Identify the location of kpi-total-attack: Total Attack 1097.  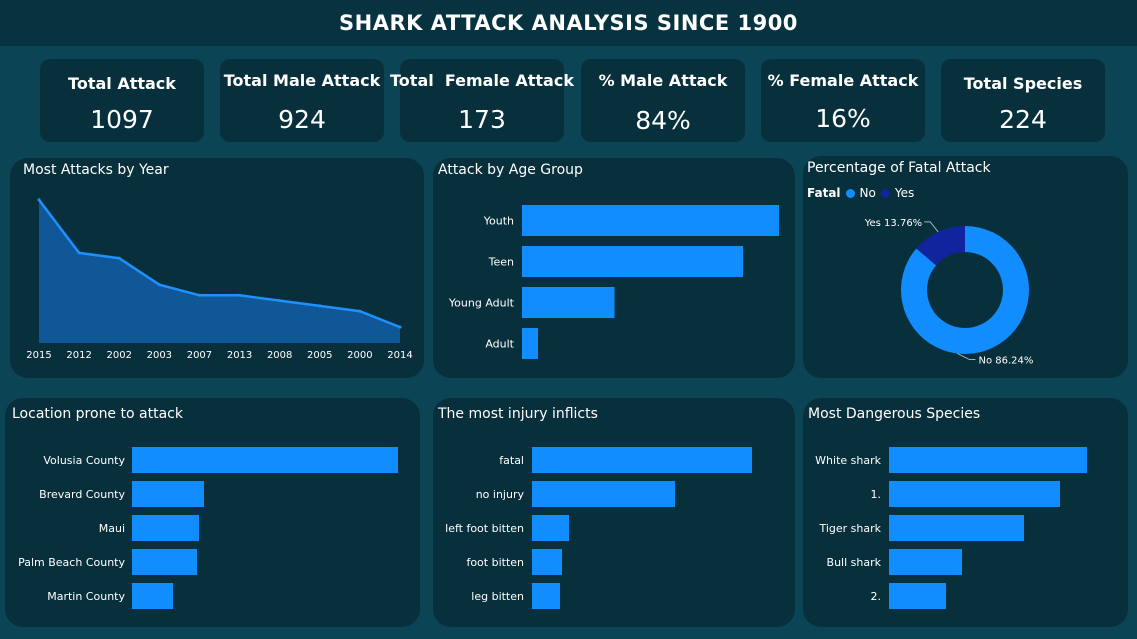
(122, 100).